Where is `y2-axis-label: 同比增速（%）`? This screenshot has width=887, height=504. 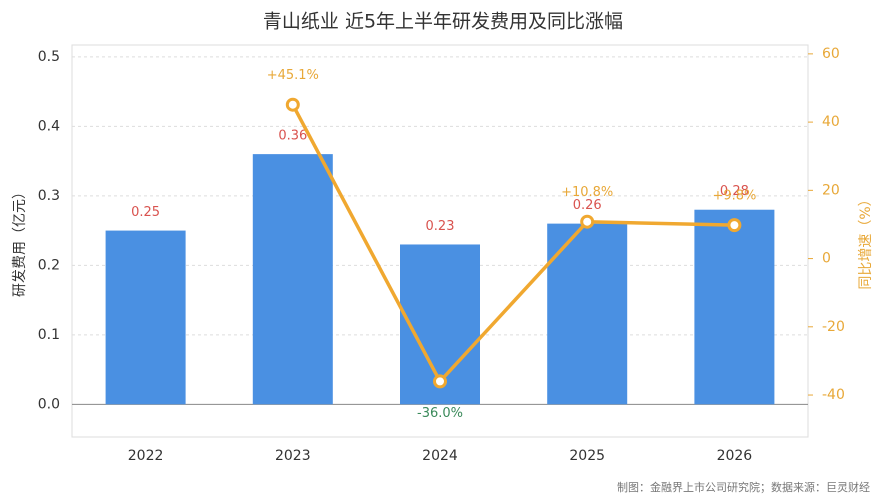 y2-axis-label: 同比增速（%） is located at coordinates (866, 240).